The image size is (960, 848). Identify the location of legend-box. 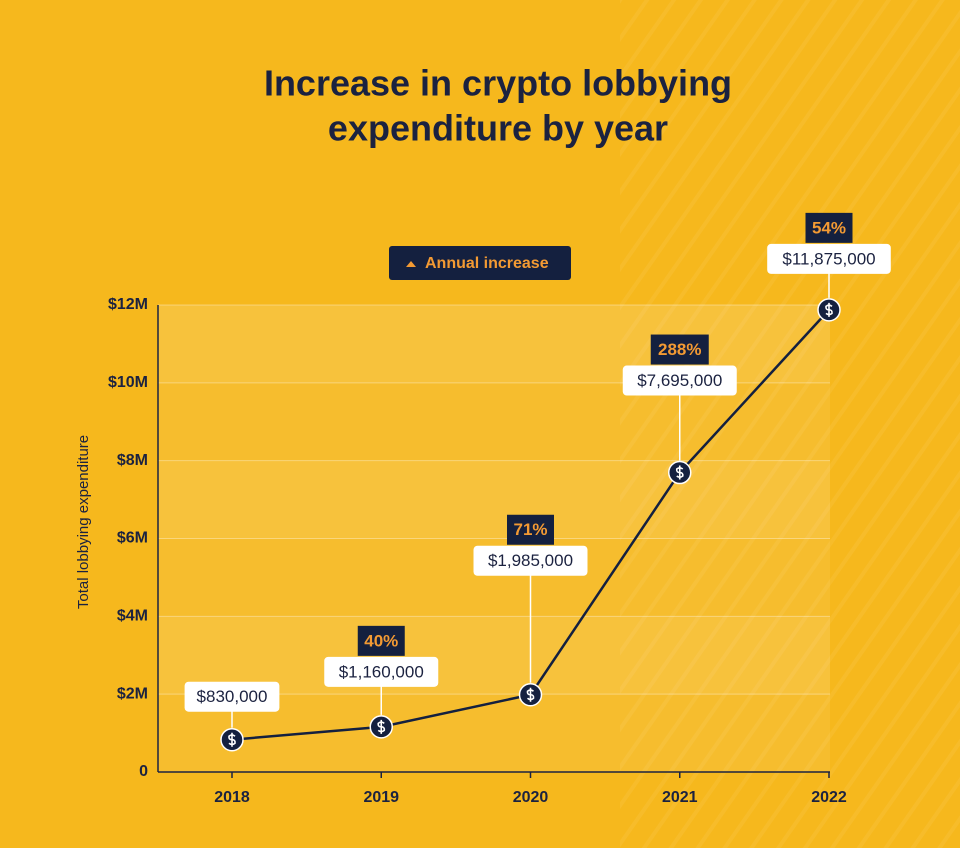
(480, 263).